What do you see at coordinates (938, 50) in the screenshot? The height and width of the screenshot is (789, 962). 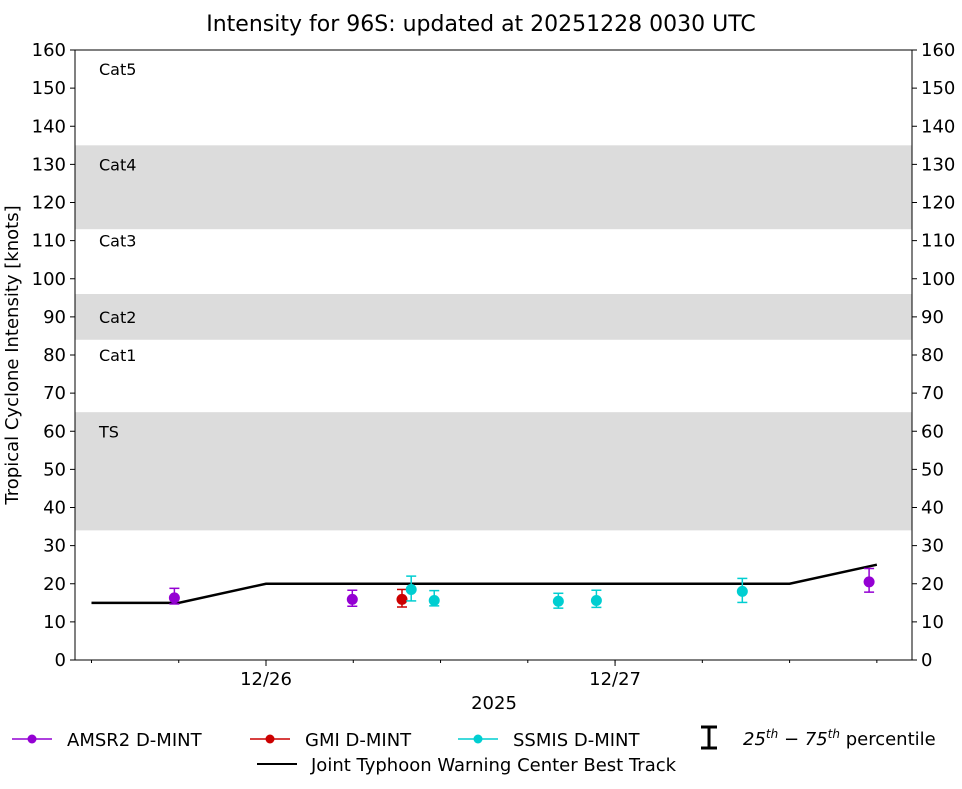 I see `y-tick-label-right: 160` at bounding box center [938, 50].